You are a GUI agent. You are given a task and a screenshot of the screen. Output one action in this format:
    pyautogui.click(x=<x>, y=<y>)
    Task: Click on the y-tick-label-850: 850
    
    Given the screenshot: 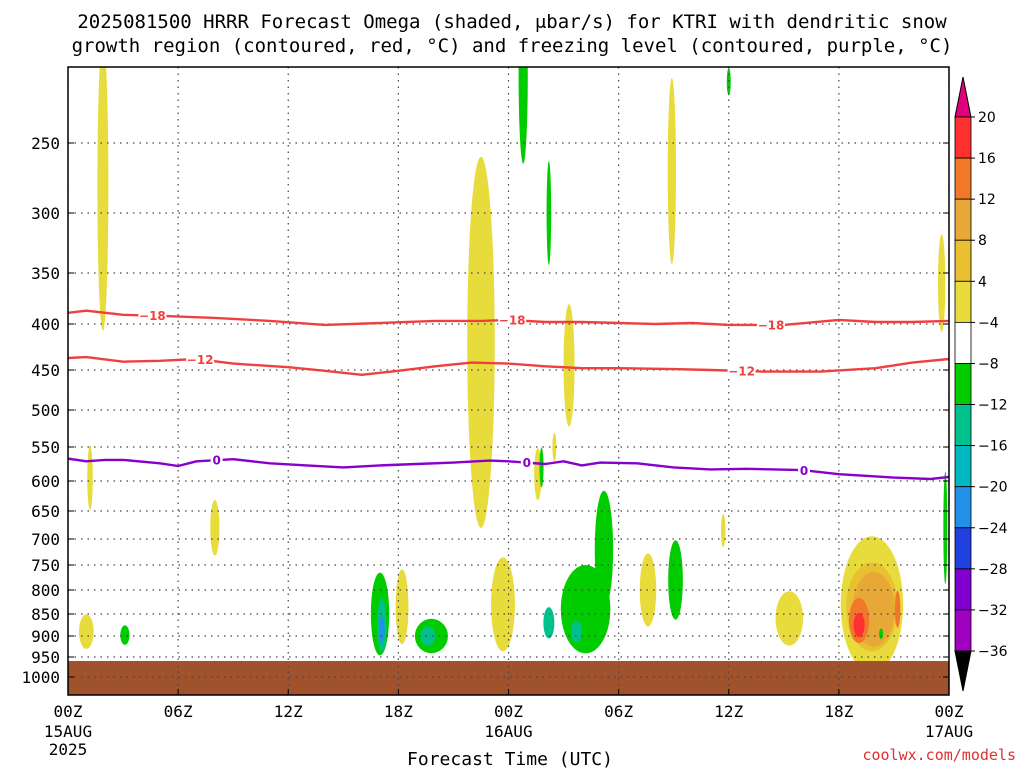 What is the action you would take?
    pyautogui.click(x=45, y=614)
    